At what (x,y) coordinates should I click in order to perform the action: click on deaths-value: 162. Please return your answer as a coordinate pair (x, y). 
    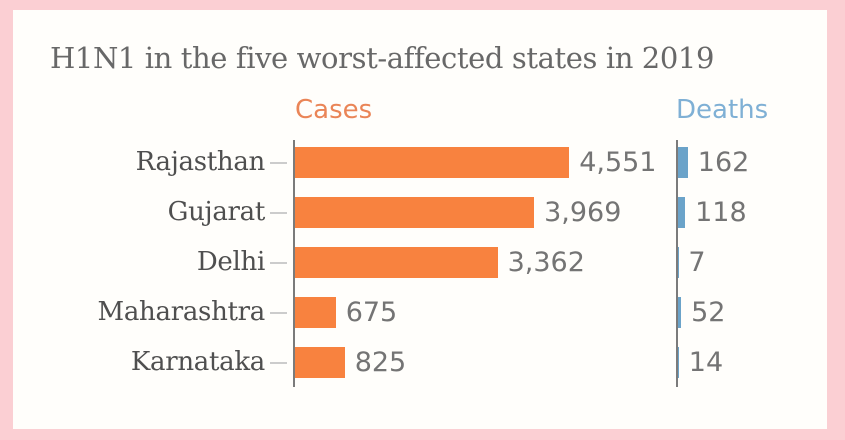
    Looking at the image, I should click on (723, 162).